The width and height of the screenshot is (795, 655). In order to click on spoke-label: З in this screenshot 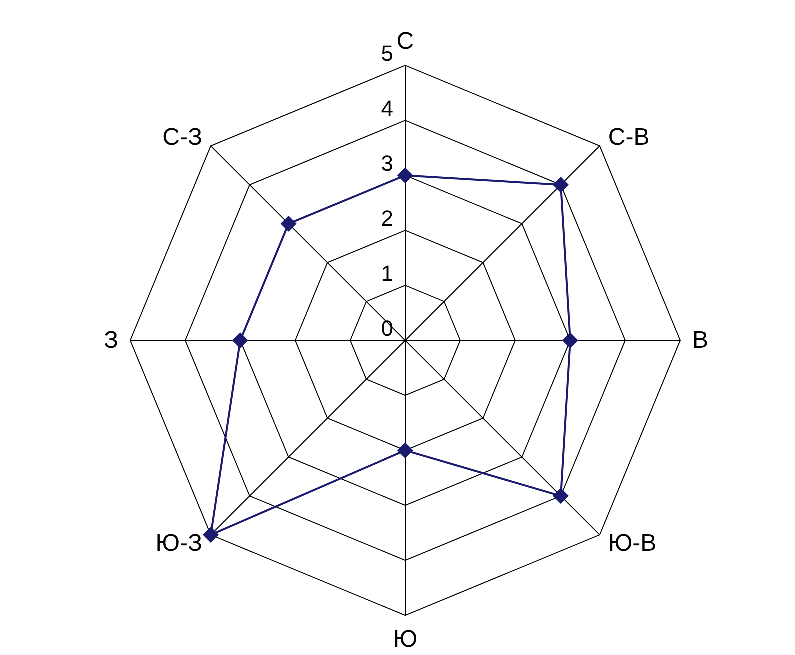, I will do `click(111, 340)`.